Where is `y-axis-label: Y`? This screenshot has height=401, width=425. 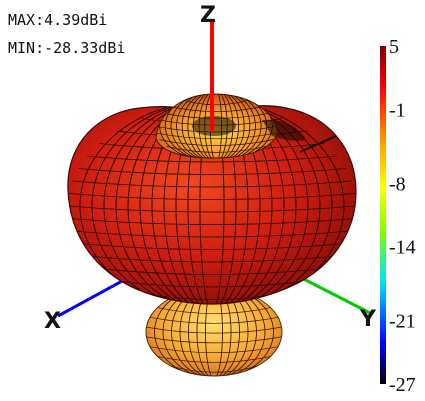
y-axis-label: Y is located at coordinates (368, 319).